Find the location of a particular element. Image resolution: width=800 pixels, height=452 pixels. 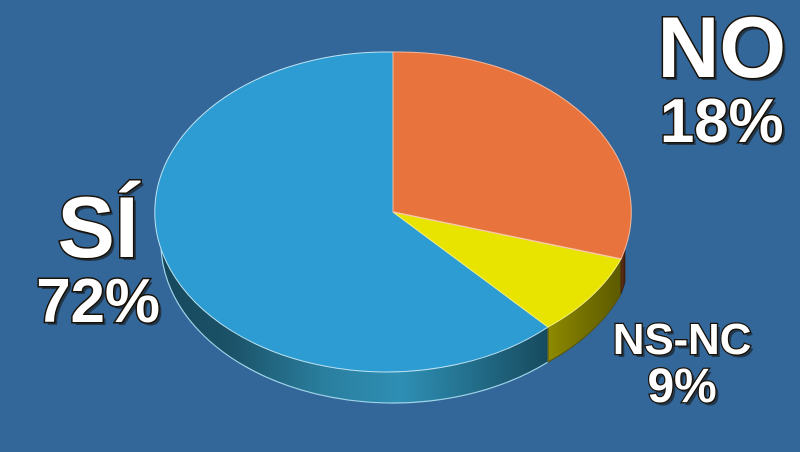

slice-label-nsnc: NS-NC 9% is located at coordinates (682, 364).